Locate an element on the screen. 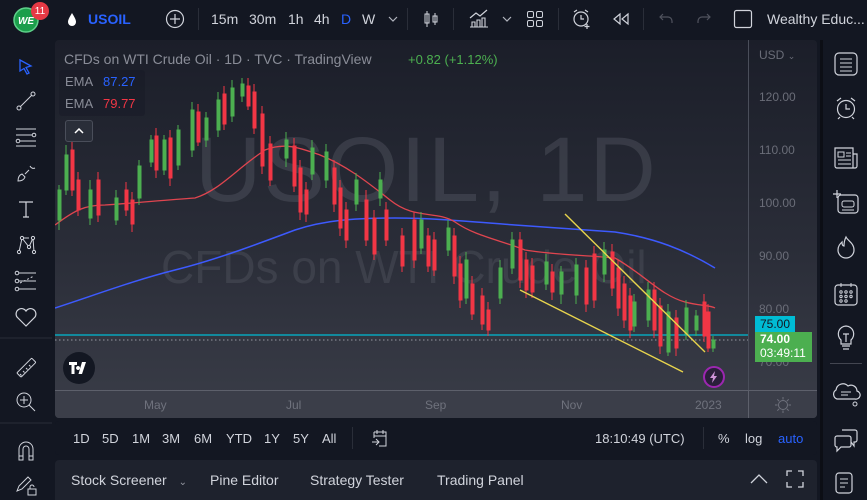 The width and height of the screenshot is (867, 500). notification-badge: 11 is located at coordinates (40, 11).